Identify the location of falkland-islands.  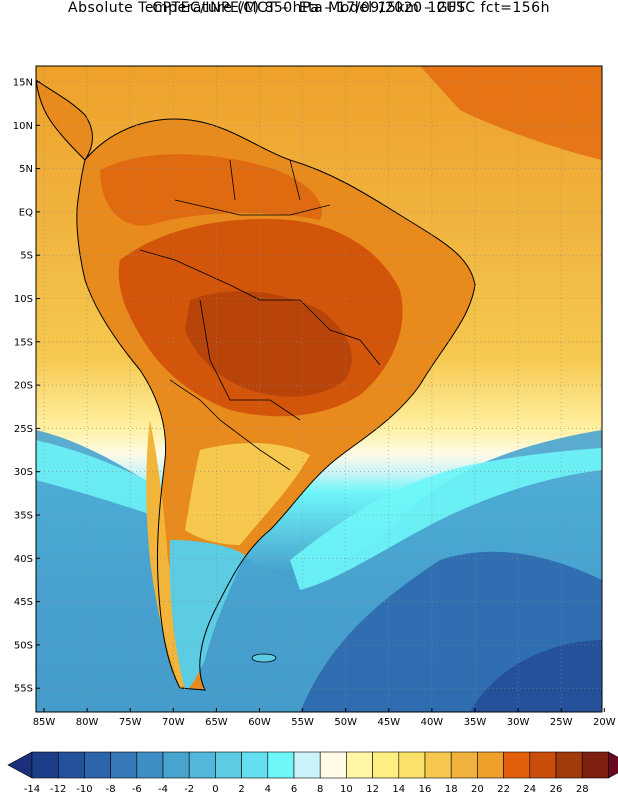
(264, 658).